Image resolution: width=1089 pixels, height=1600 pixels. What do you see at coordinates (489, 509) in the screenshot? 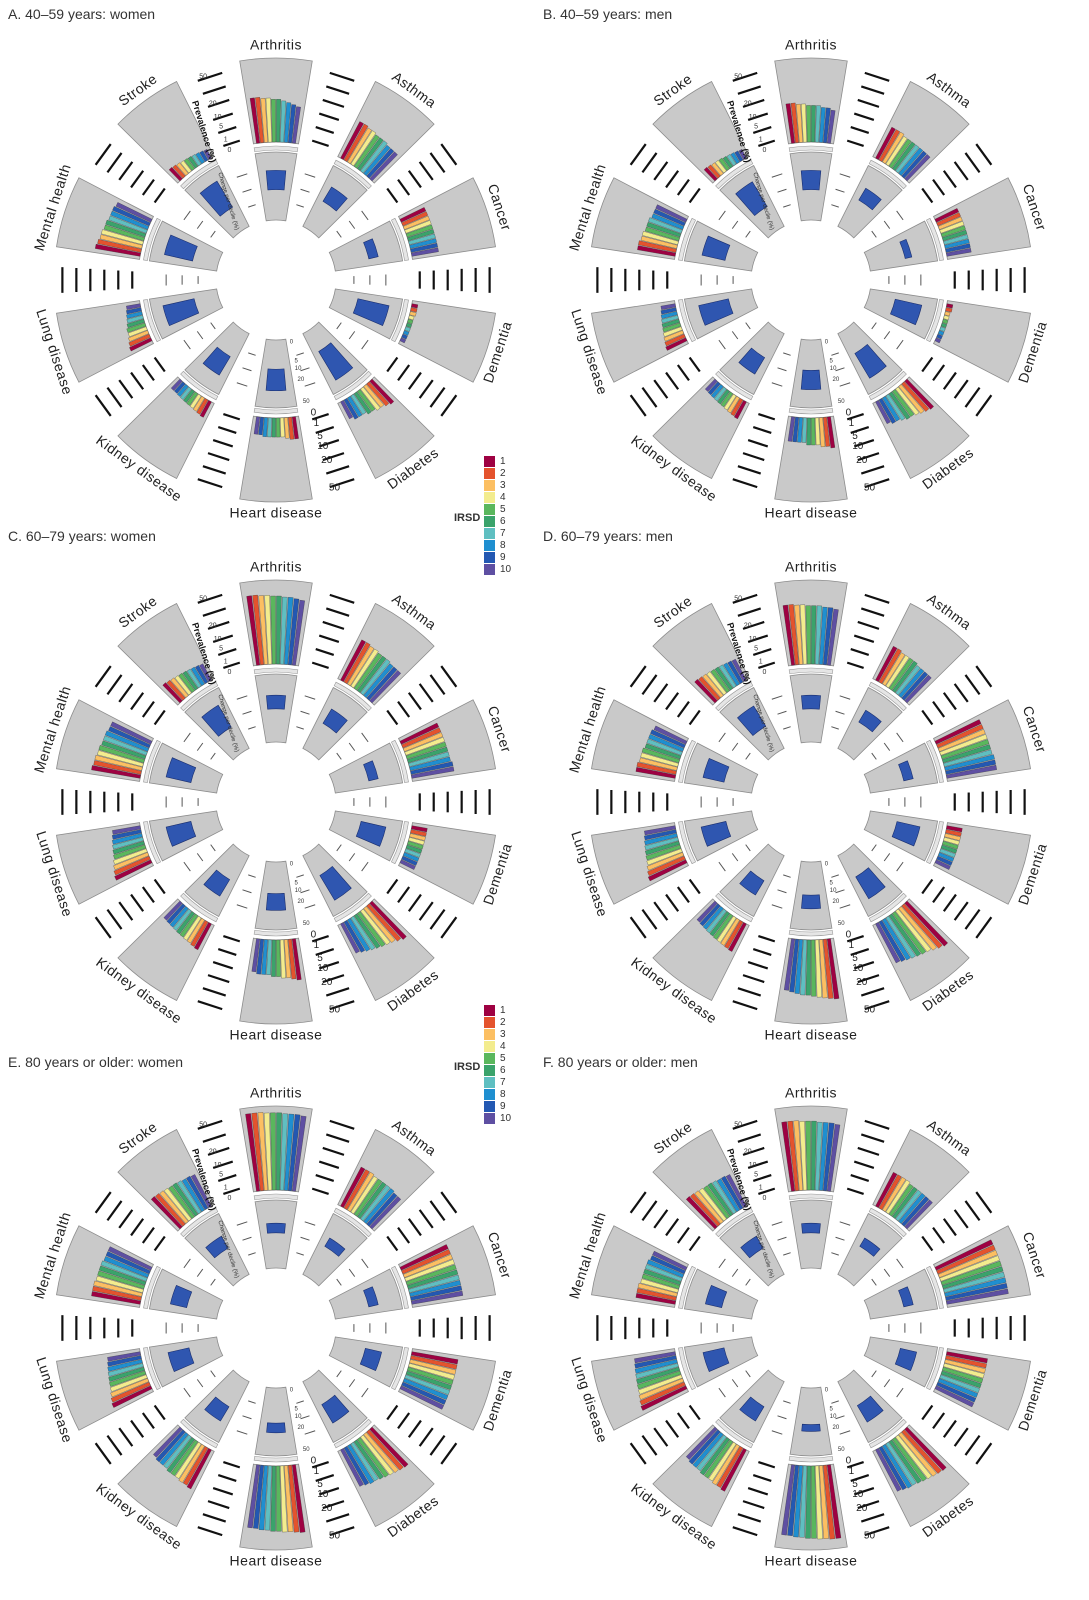
I see `legend-swatch` at bounding box center [489, 509].